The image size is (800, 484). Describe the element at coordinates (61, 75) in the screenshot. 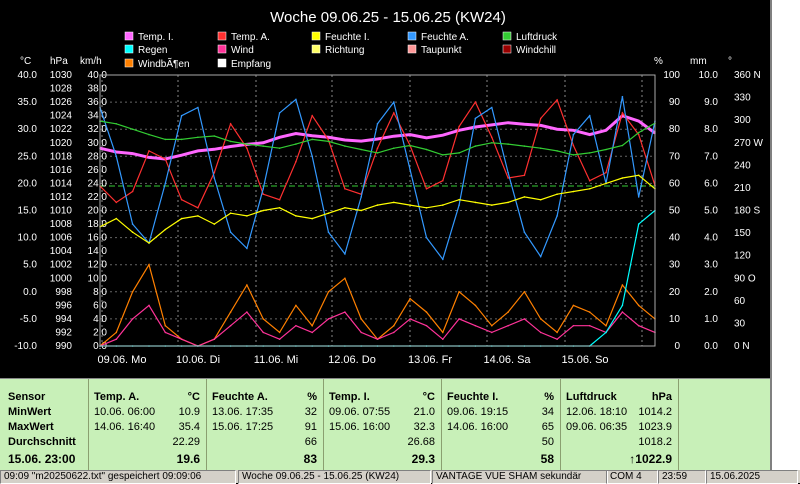

I see `tick-hpa: 1030` at that location.